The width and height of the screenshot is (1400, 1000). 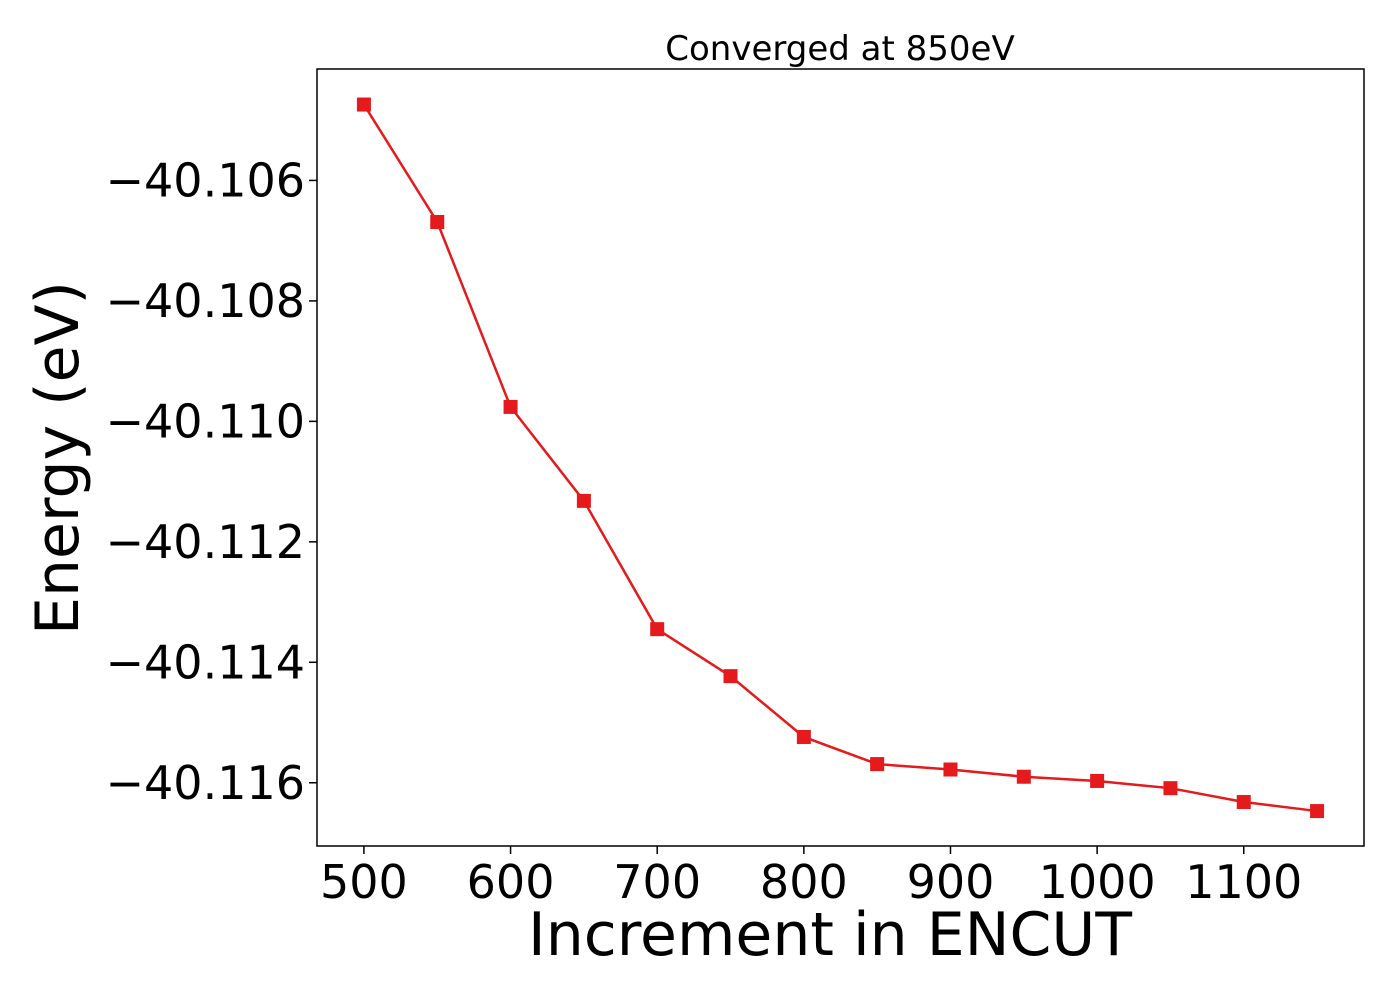 I want to click on x-tick-label: 900, so click(x=951, y=882).